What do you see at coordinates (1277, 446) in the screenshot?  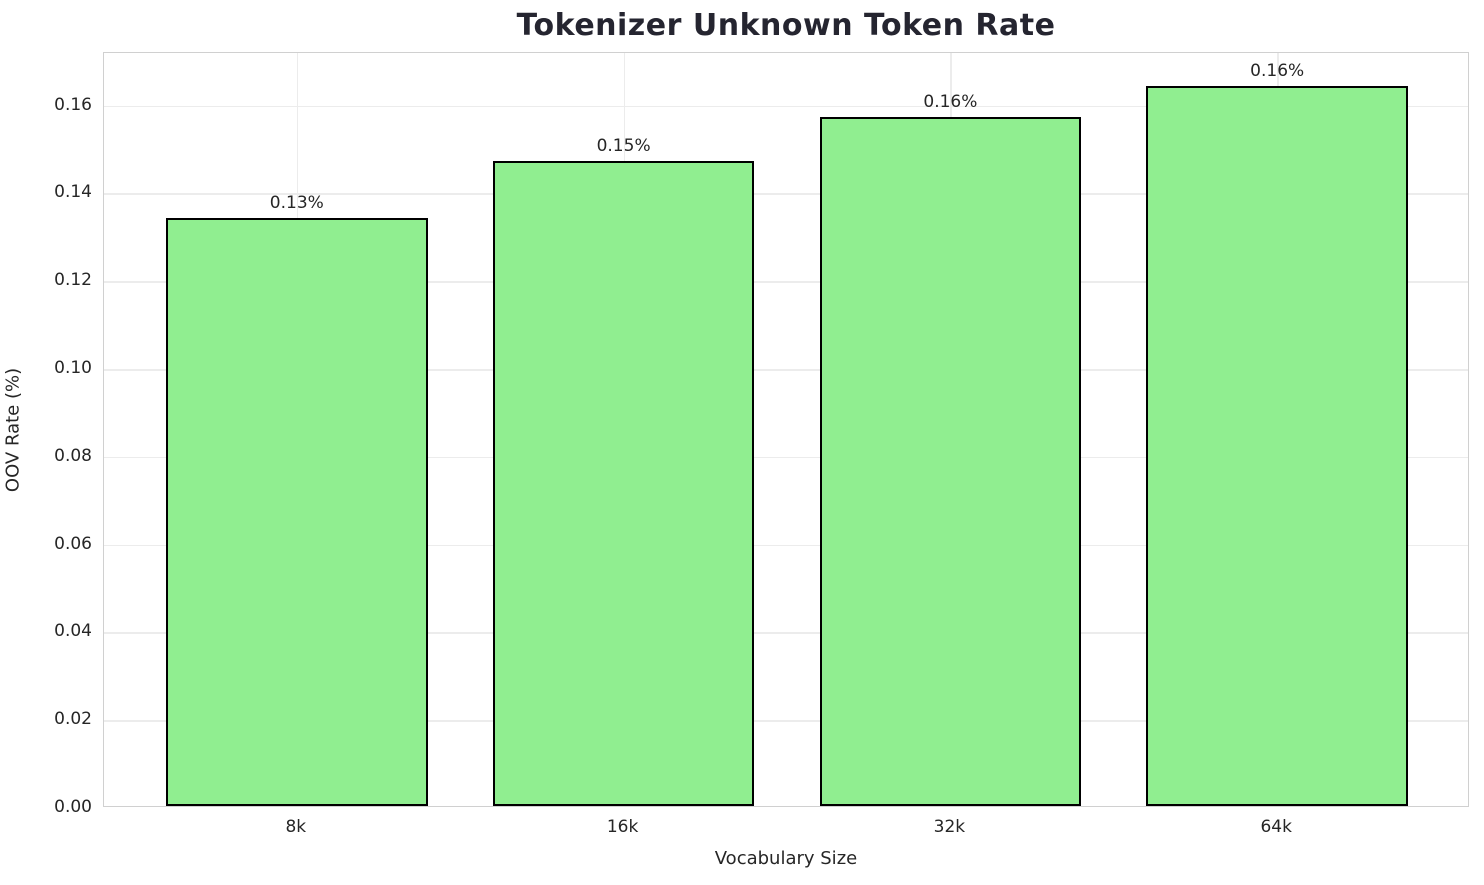 I see `bar-64k` at bounding box center [1277, 446].